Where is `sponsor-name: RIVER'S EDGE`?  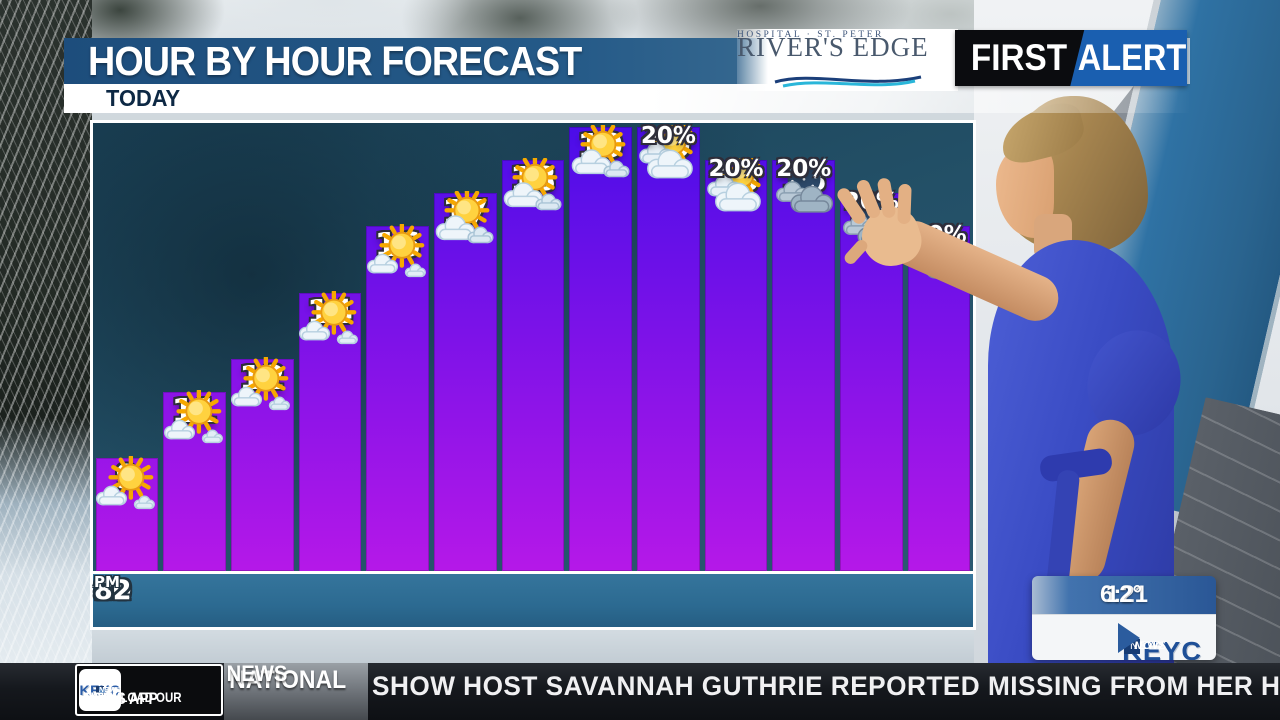
sponsor-name: RIVER'S EDGE is located at coordinates (833, 47).